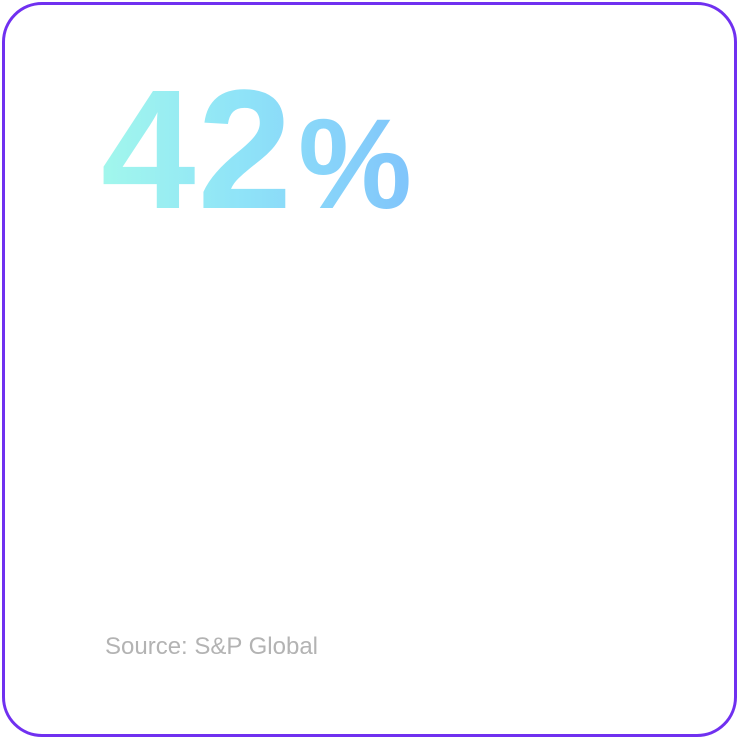 The width and height of the screenshot is (739, 739). I want to click on source: Source: S&P Global, so click(212, 646).